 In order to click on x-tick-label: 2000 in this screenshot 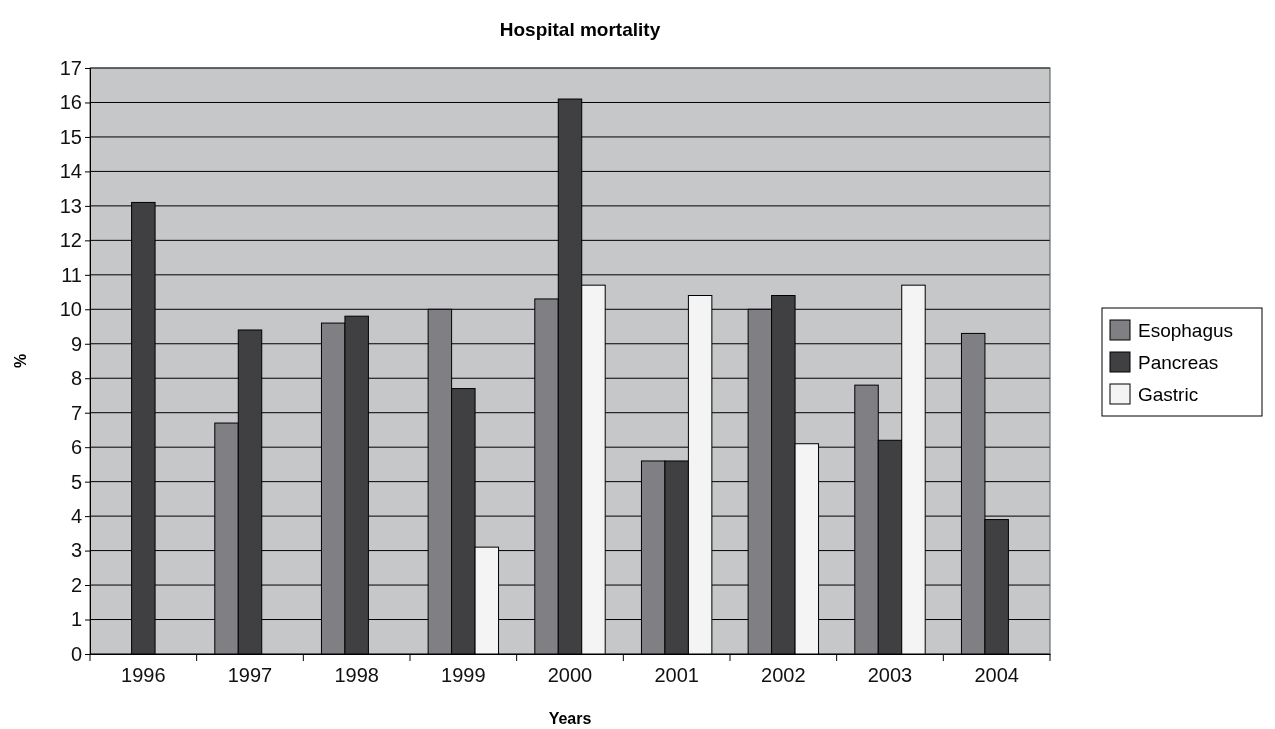, I will do `click(570, 675)`.